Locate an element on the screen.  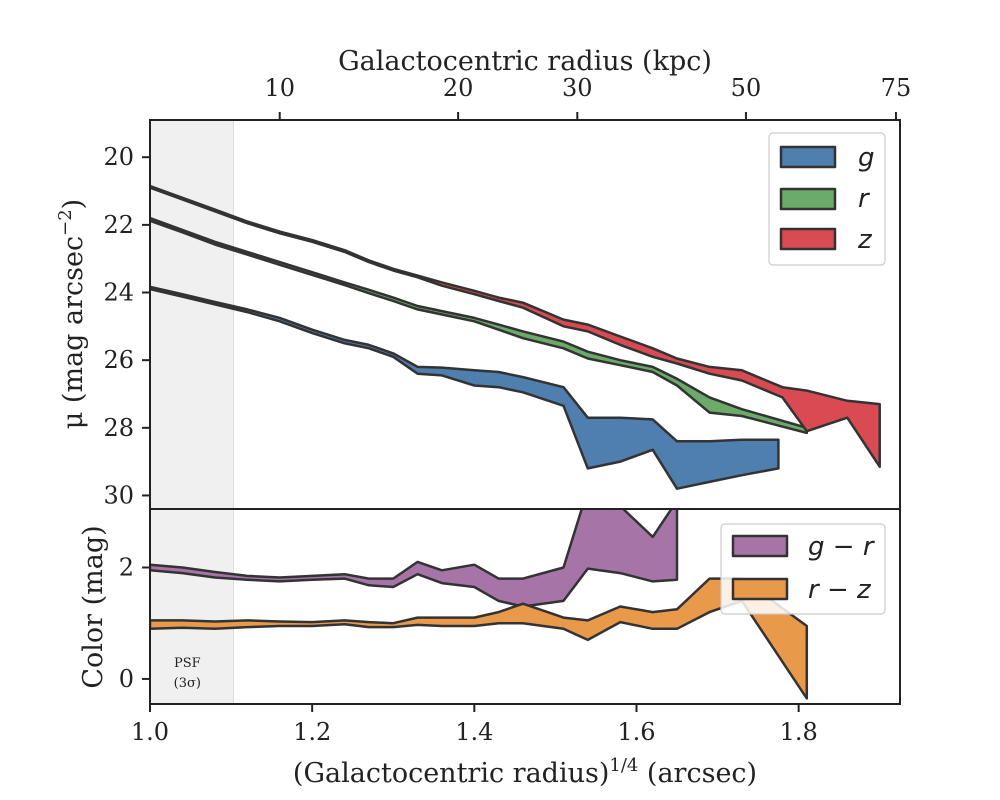
y-tick-label: 26 is located at coordinates (118, 360).